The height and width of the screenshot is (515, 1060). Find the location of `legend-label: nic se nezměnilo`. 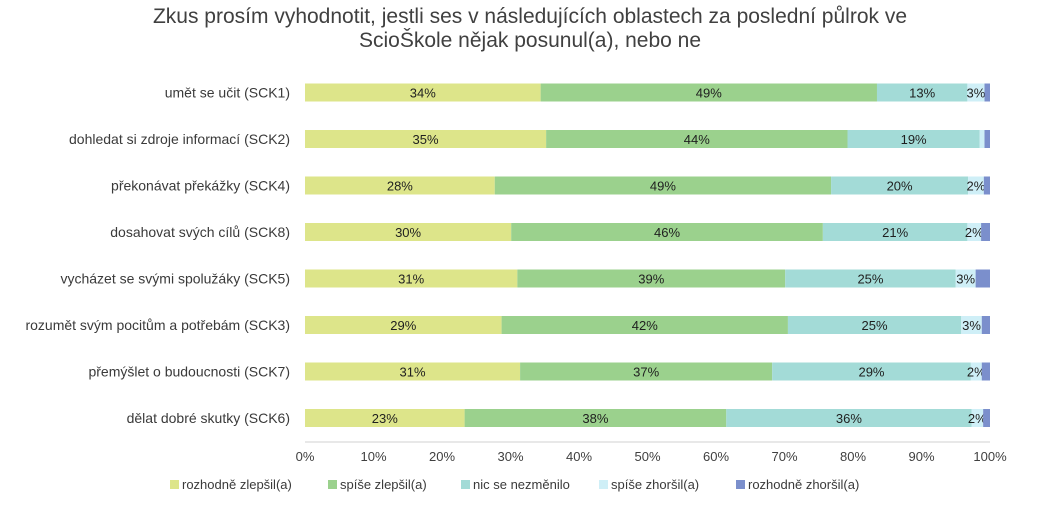

legend-label: nic se nezměnilo is located at coordinates (521, 484).